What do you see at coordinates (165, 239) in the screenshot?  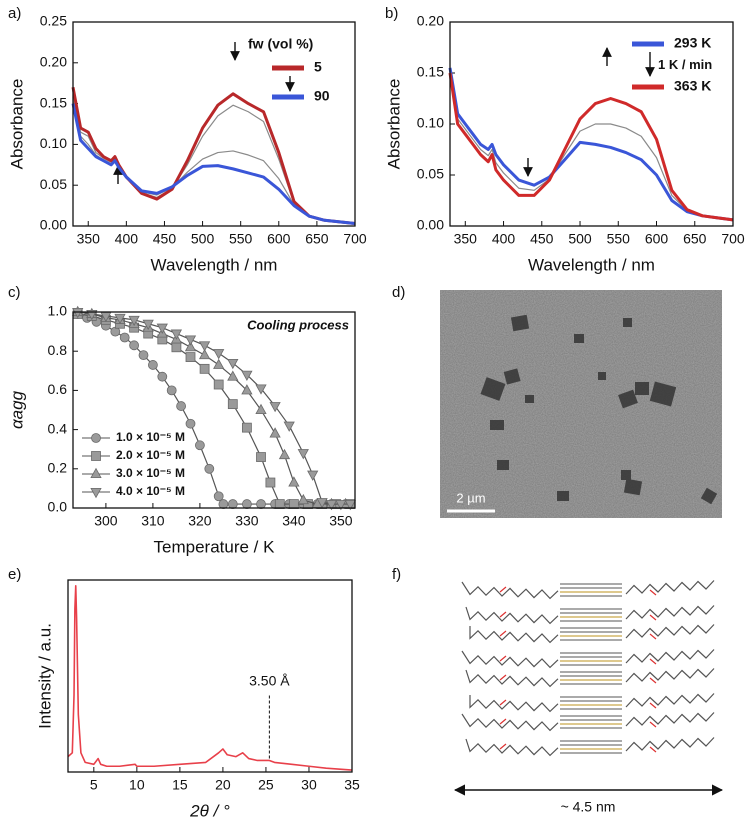 I see `x-tick-label: 450` at bounding box center [165, 239].